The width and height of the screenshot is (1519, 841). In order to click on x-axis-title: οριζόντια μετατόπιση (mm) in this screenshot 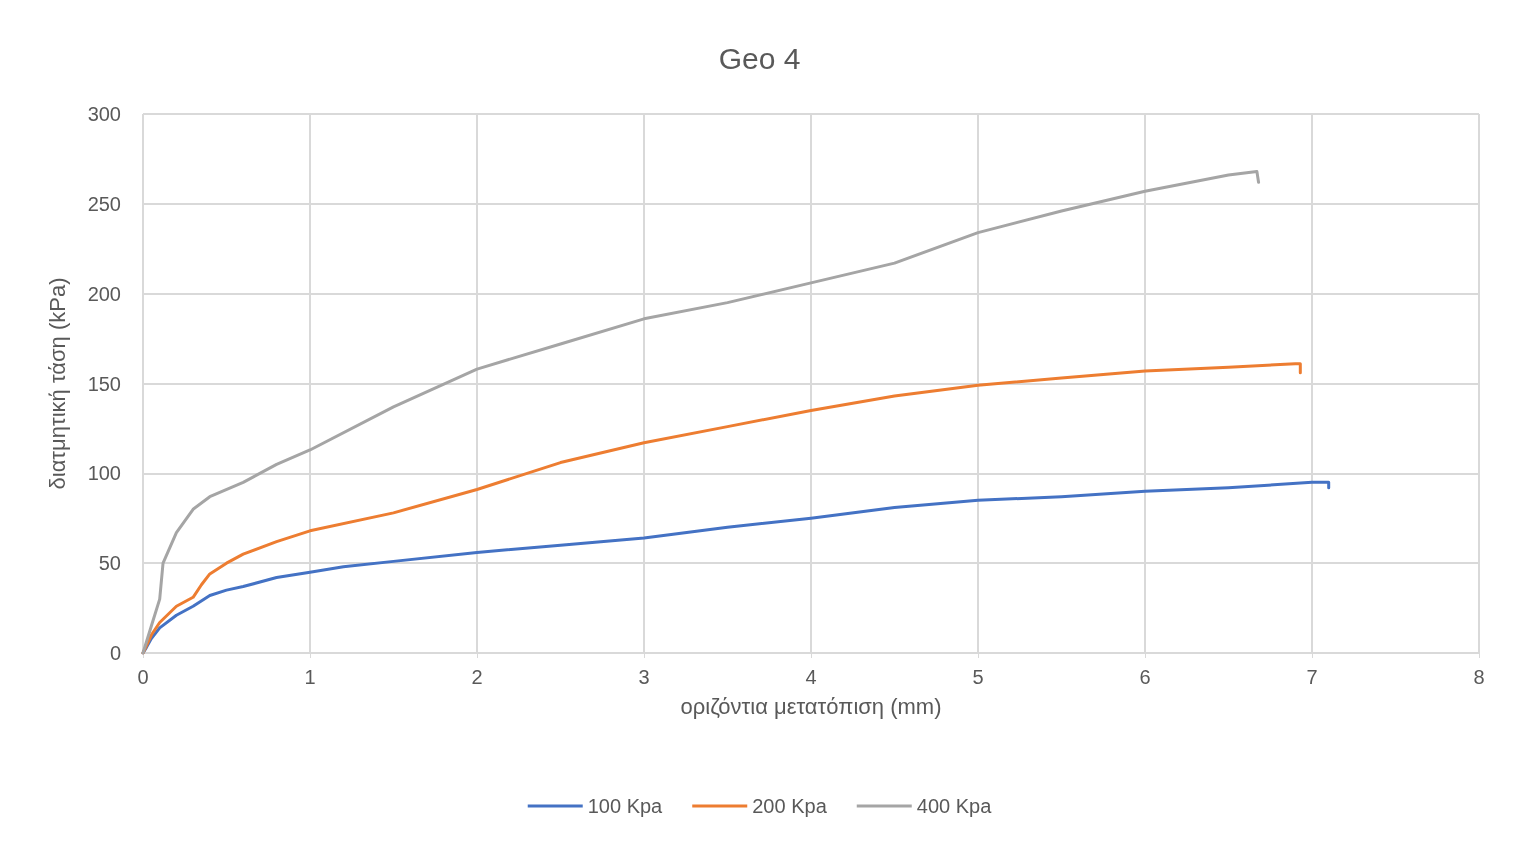, I will do `click(811, 706)`.